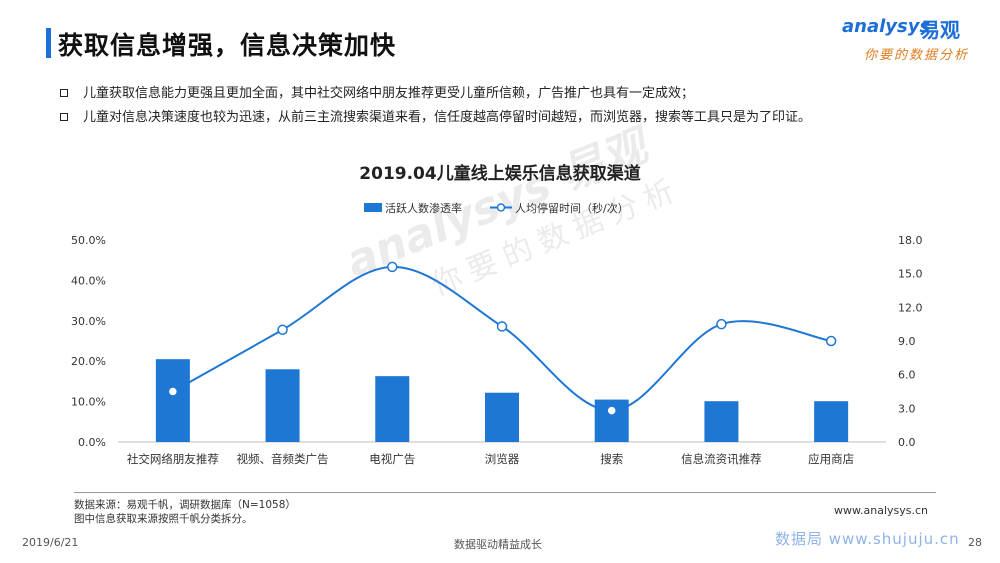 This screenshot has width=1000, height=563. I want to click on right-axis-tick-label: 12.0, so click(910, 307).